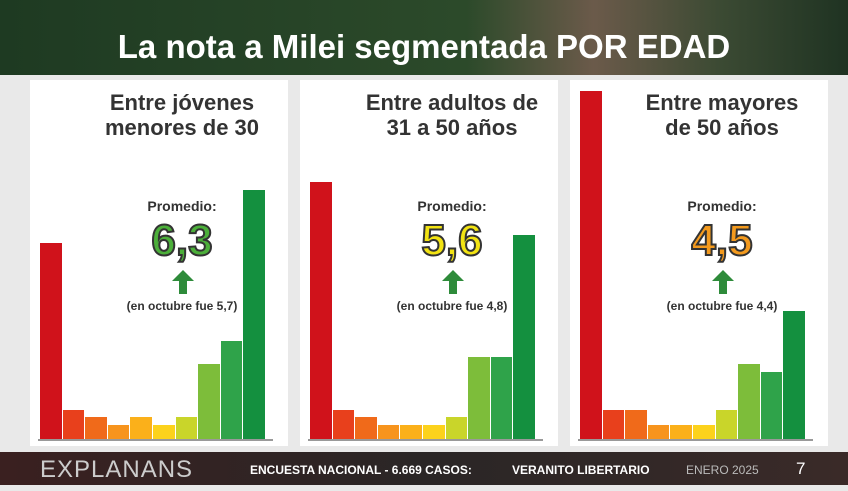  Describe the element at coordinates (117, 469) in the screenshot. I see `brand: EXPLANANS` at that location.